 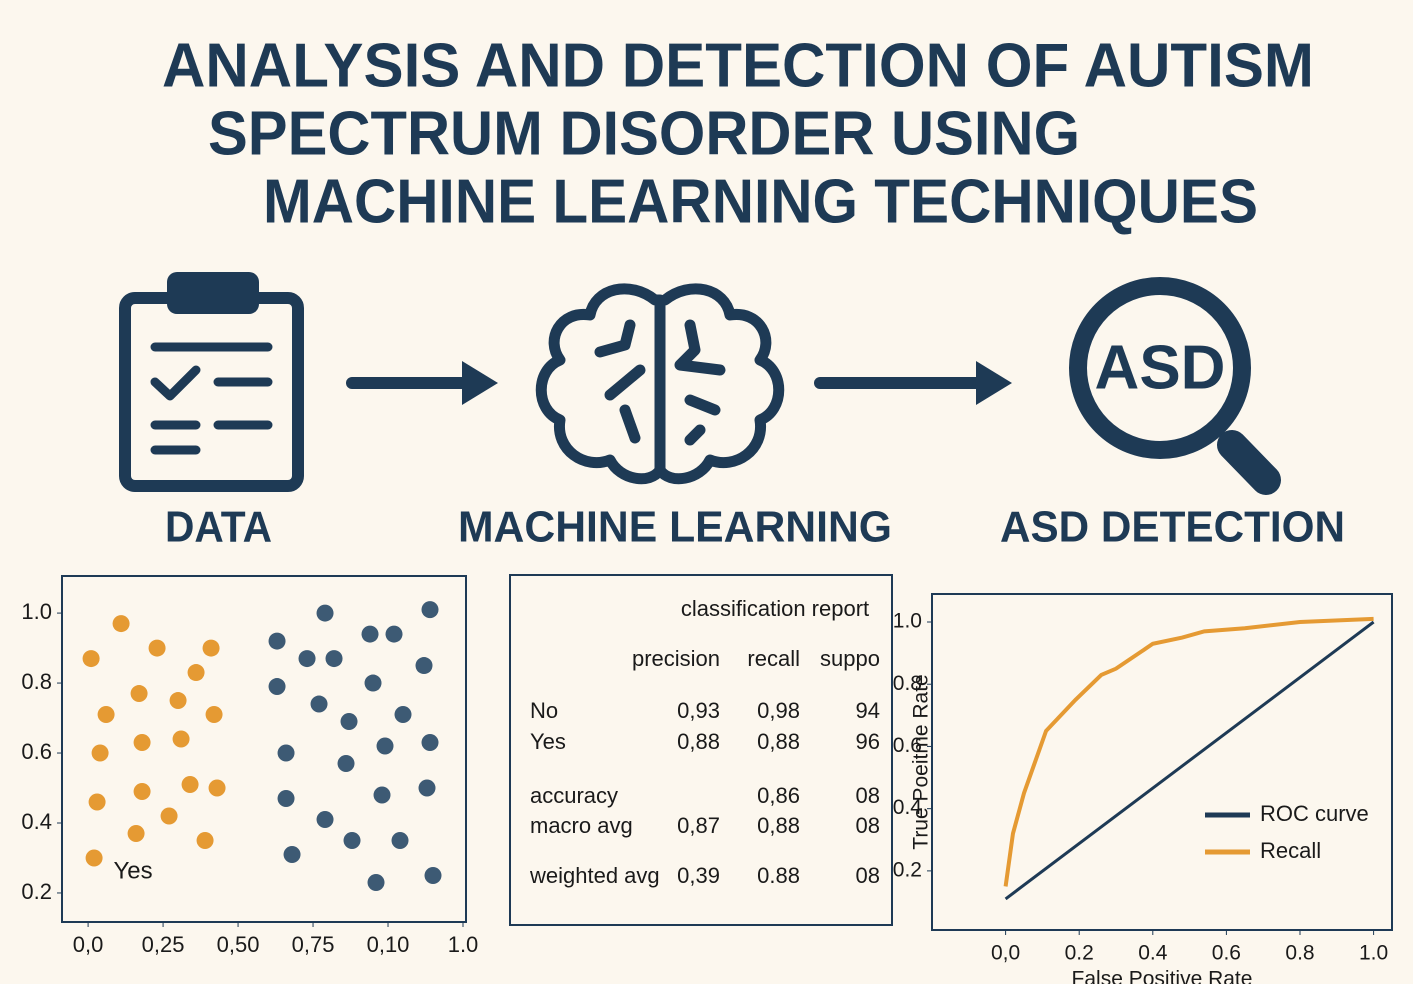 I want to click on cell: 0.88, so click(x=778, y=875).